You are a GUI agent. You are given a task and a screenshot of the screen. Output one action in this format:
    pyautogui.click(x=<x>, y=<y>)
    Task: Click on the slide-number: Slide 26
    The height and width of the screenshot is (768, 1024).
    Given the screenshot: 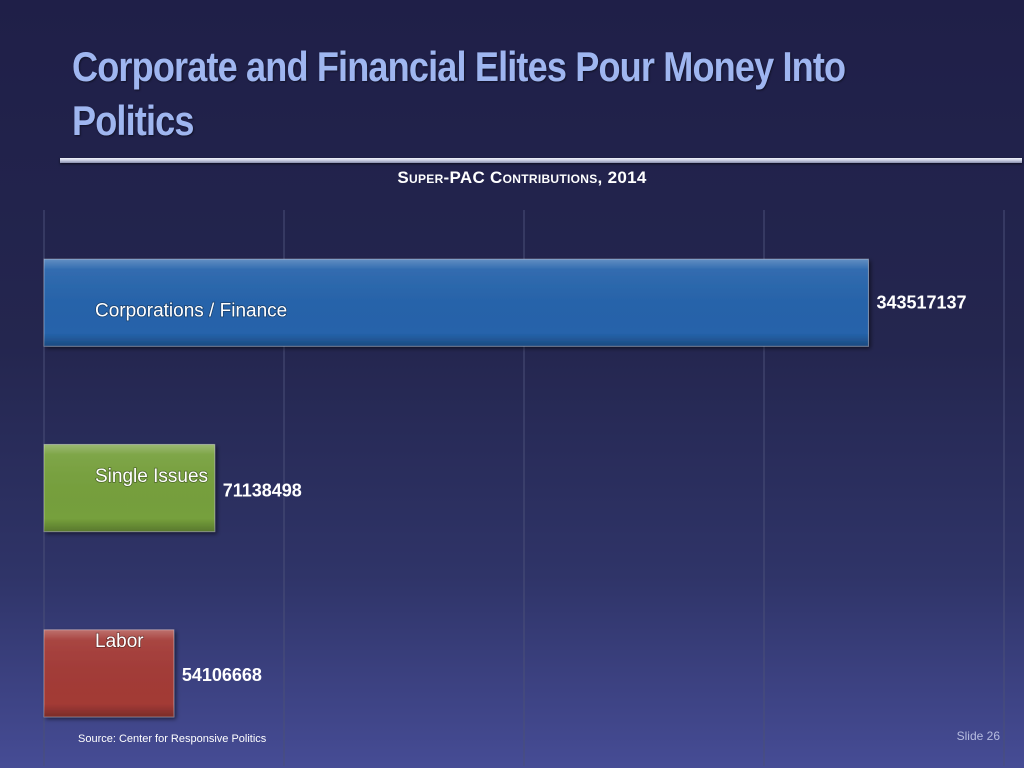 What is the action you would take?
    pyautogui.click(x=978, y=736)
    